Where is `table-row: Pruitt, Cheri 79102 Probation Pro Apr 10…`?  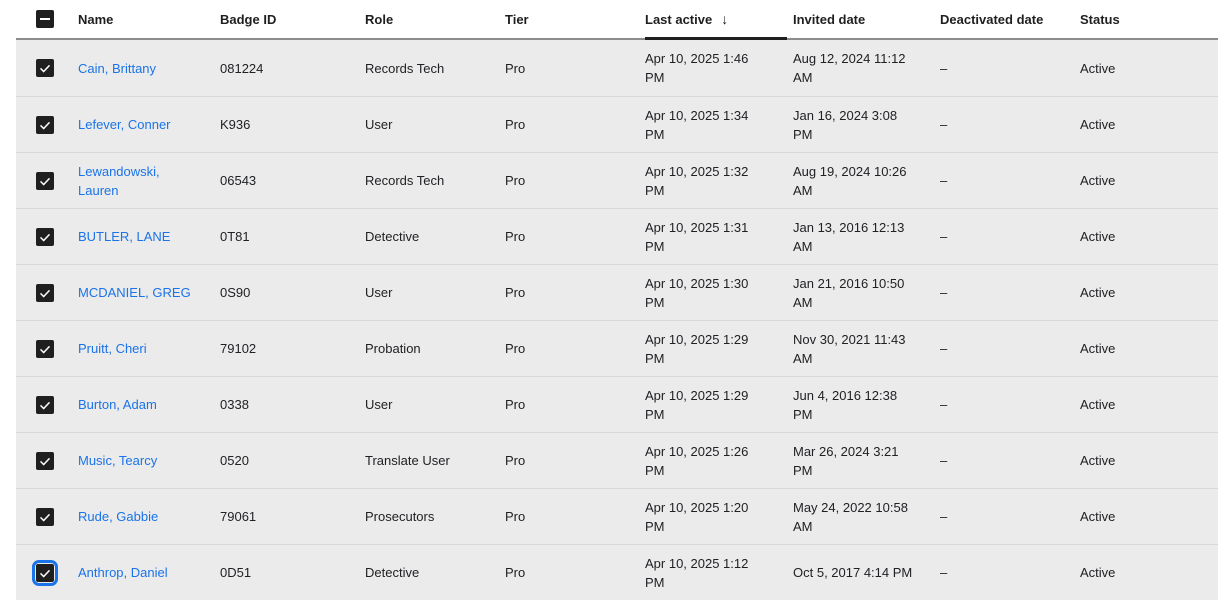 table-row: Pruitt, Cheri 79102 Probation Pro Apr 10… is located at coordinates (617, 348).